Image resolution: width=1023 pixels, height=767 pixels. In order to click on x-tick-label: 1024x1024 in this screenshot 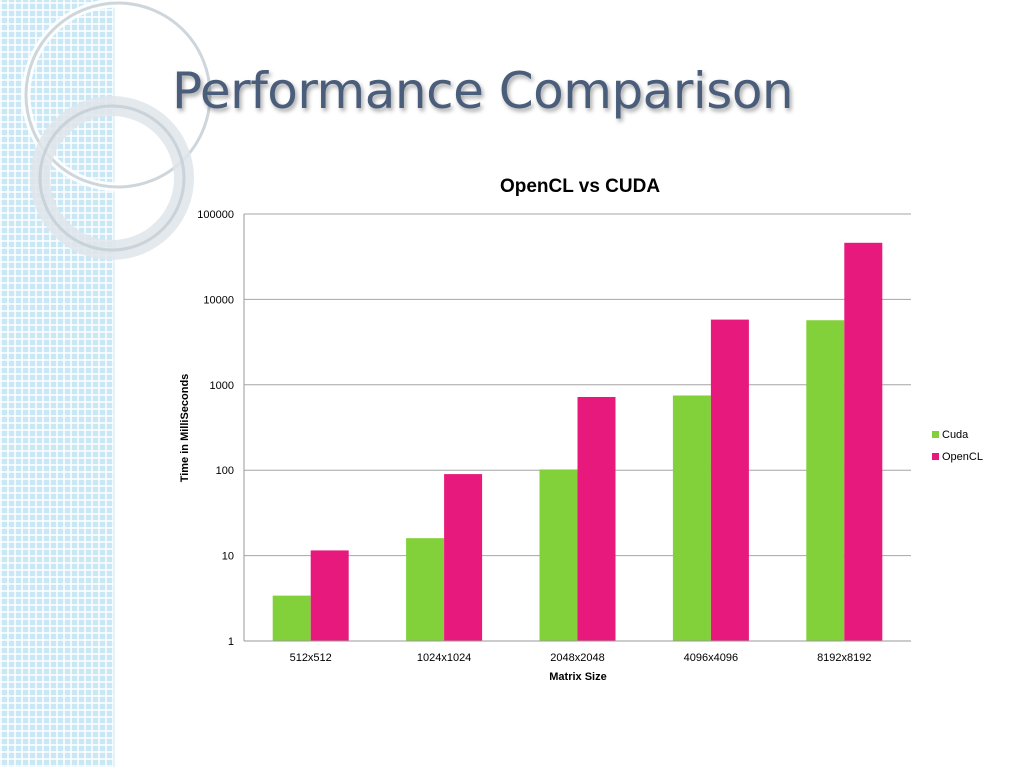, I will do `click(444, 658)`.